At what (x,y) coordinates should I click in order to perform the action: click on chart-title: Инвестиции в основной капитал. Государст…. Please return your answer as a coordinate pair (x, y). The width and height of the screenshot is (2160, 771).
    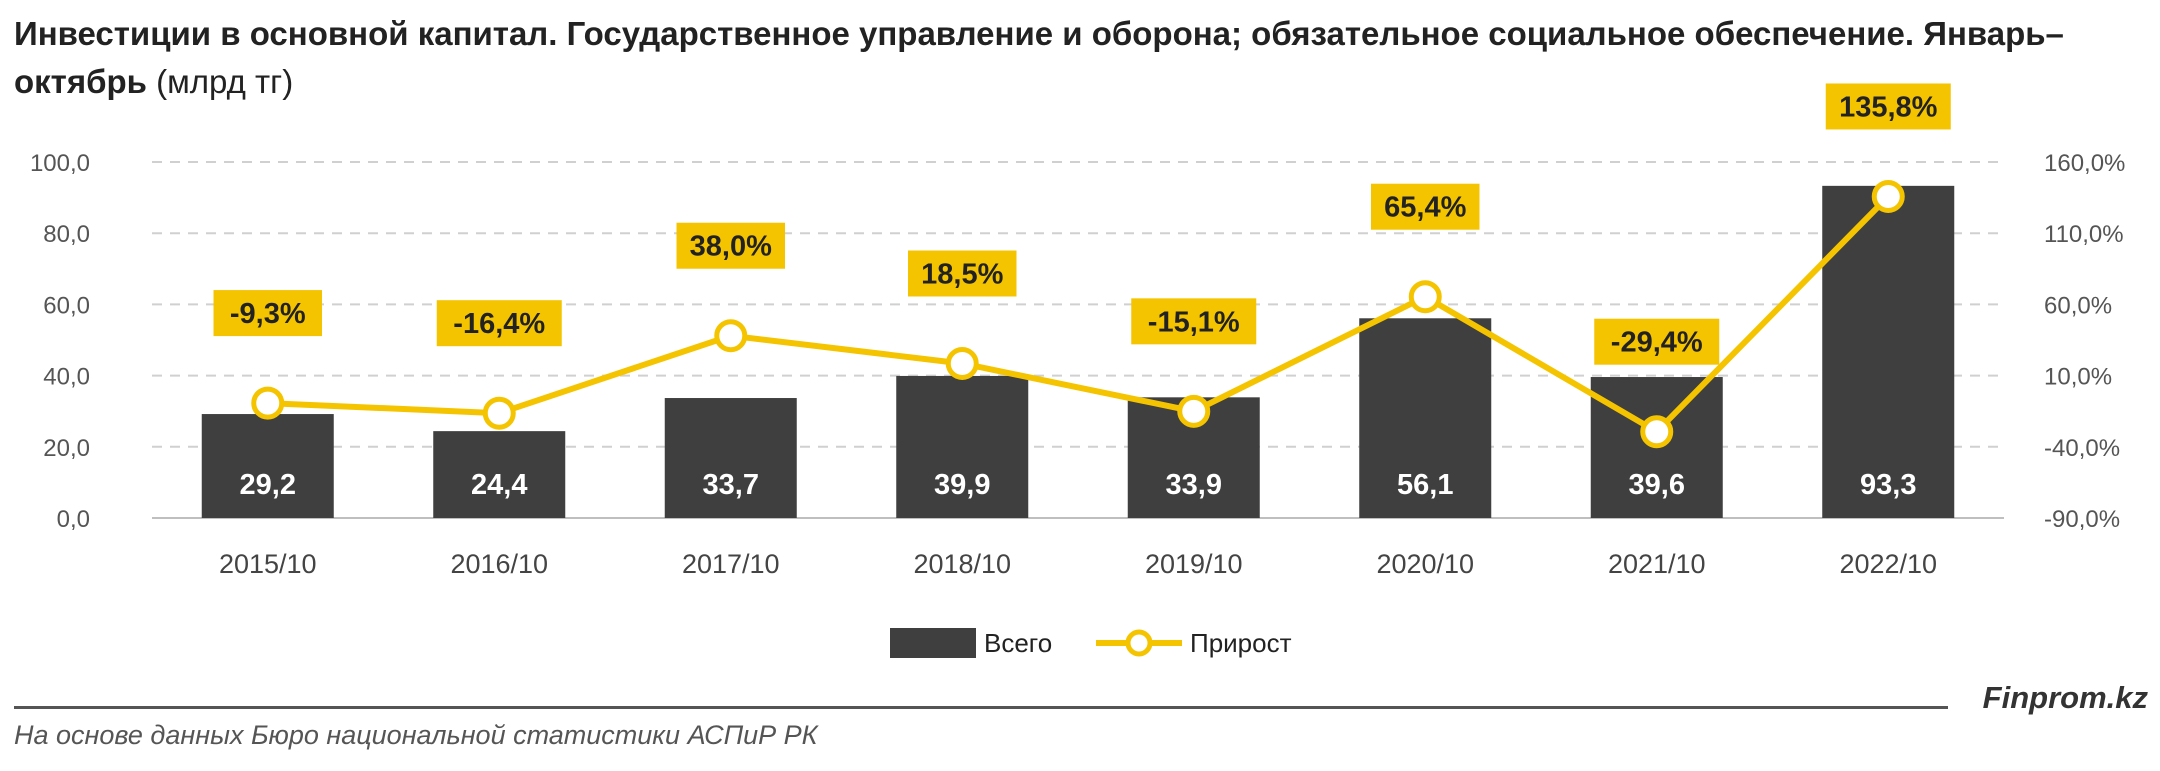
    Looking at the image, I should click on (1074, 58).